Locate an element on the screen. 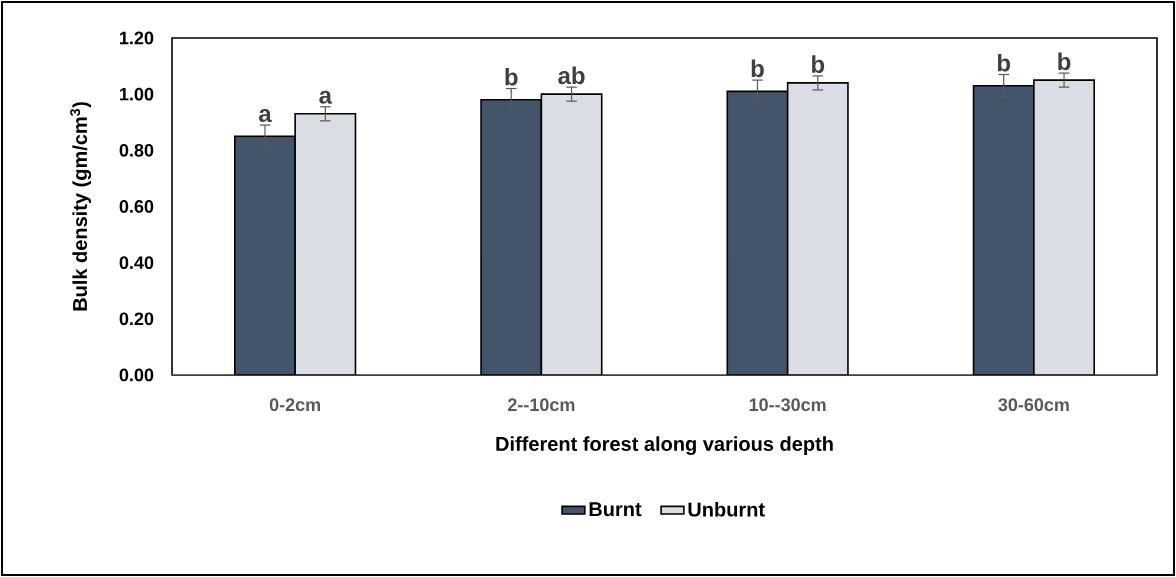 This screenshot has height=577, width=1176. x-tick-label: 2--10cm is located at coordinates (541, 405).